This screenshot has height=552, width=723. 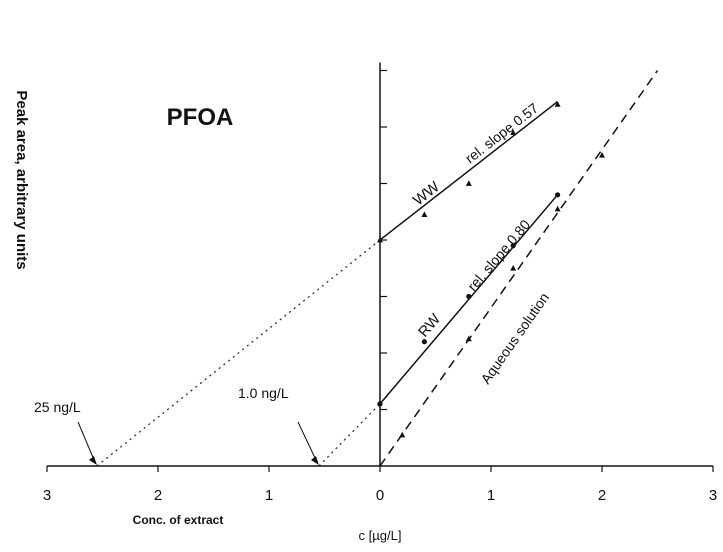 What do you see at coordinates (200, 117) in the screenshot?
I see `chart-title: PFOA` at bounding box center [200, 117].